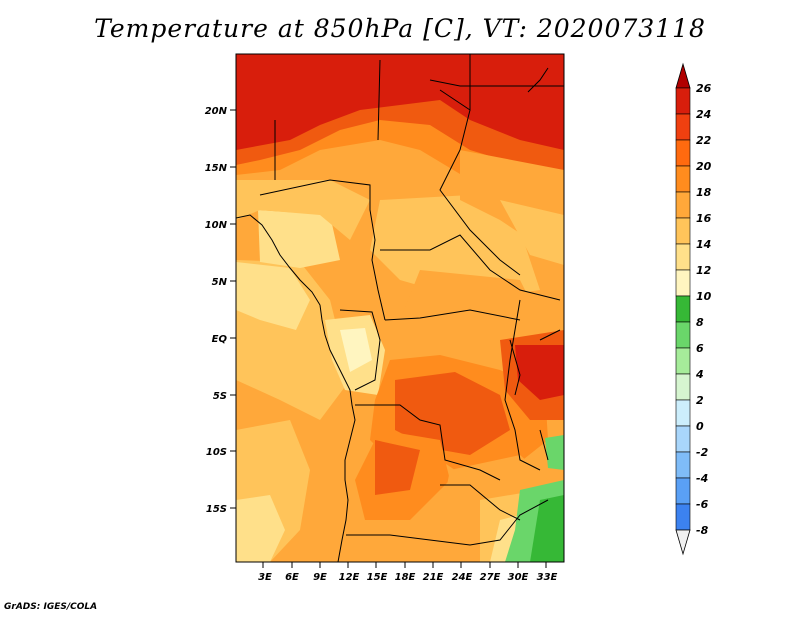  What do you see at coordinates (703, 114) in the screenshot?
I see `colorbar-label: 24` at bounding box center [703, 114].